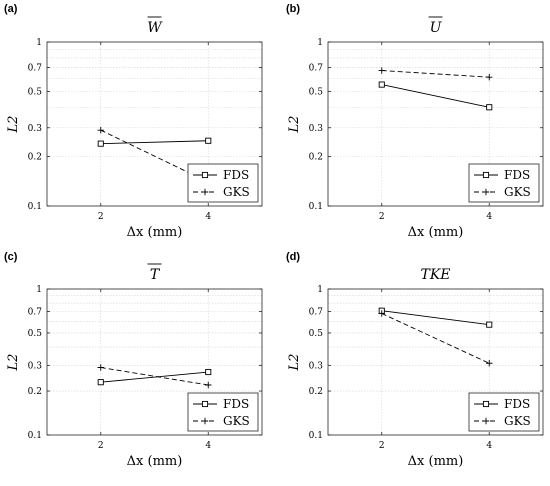 The width and height of the screenshot is (550, 486). I want to click on panel-label: (b), so click(293, 9).